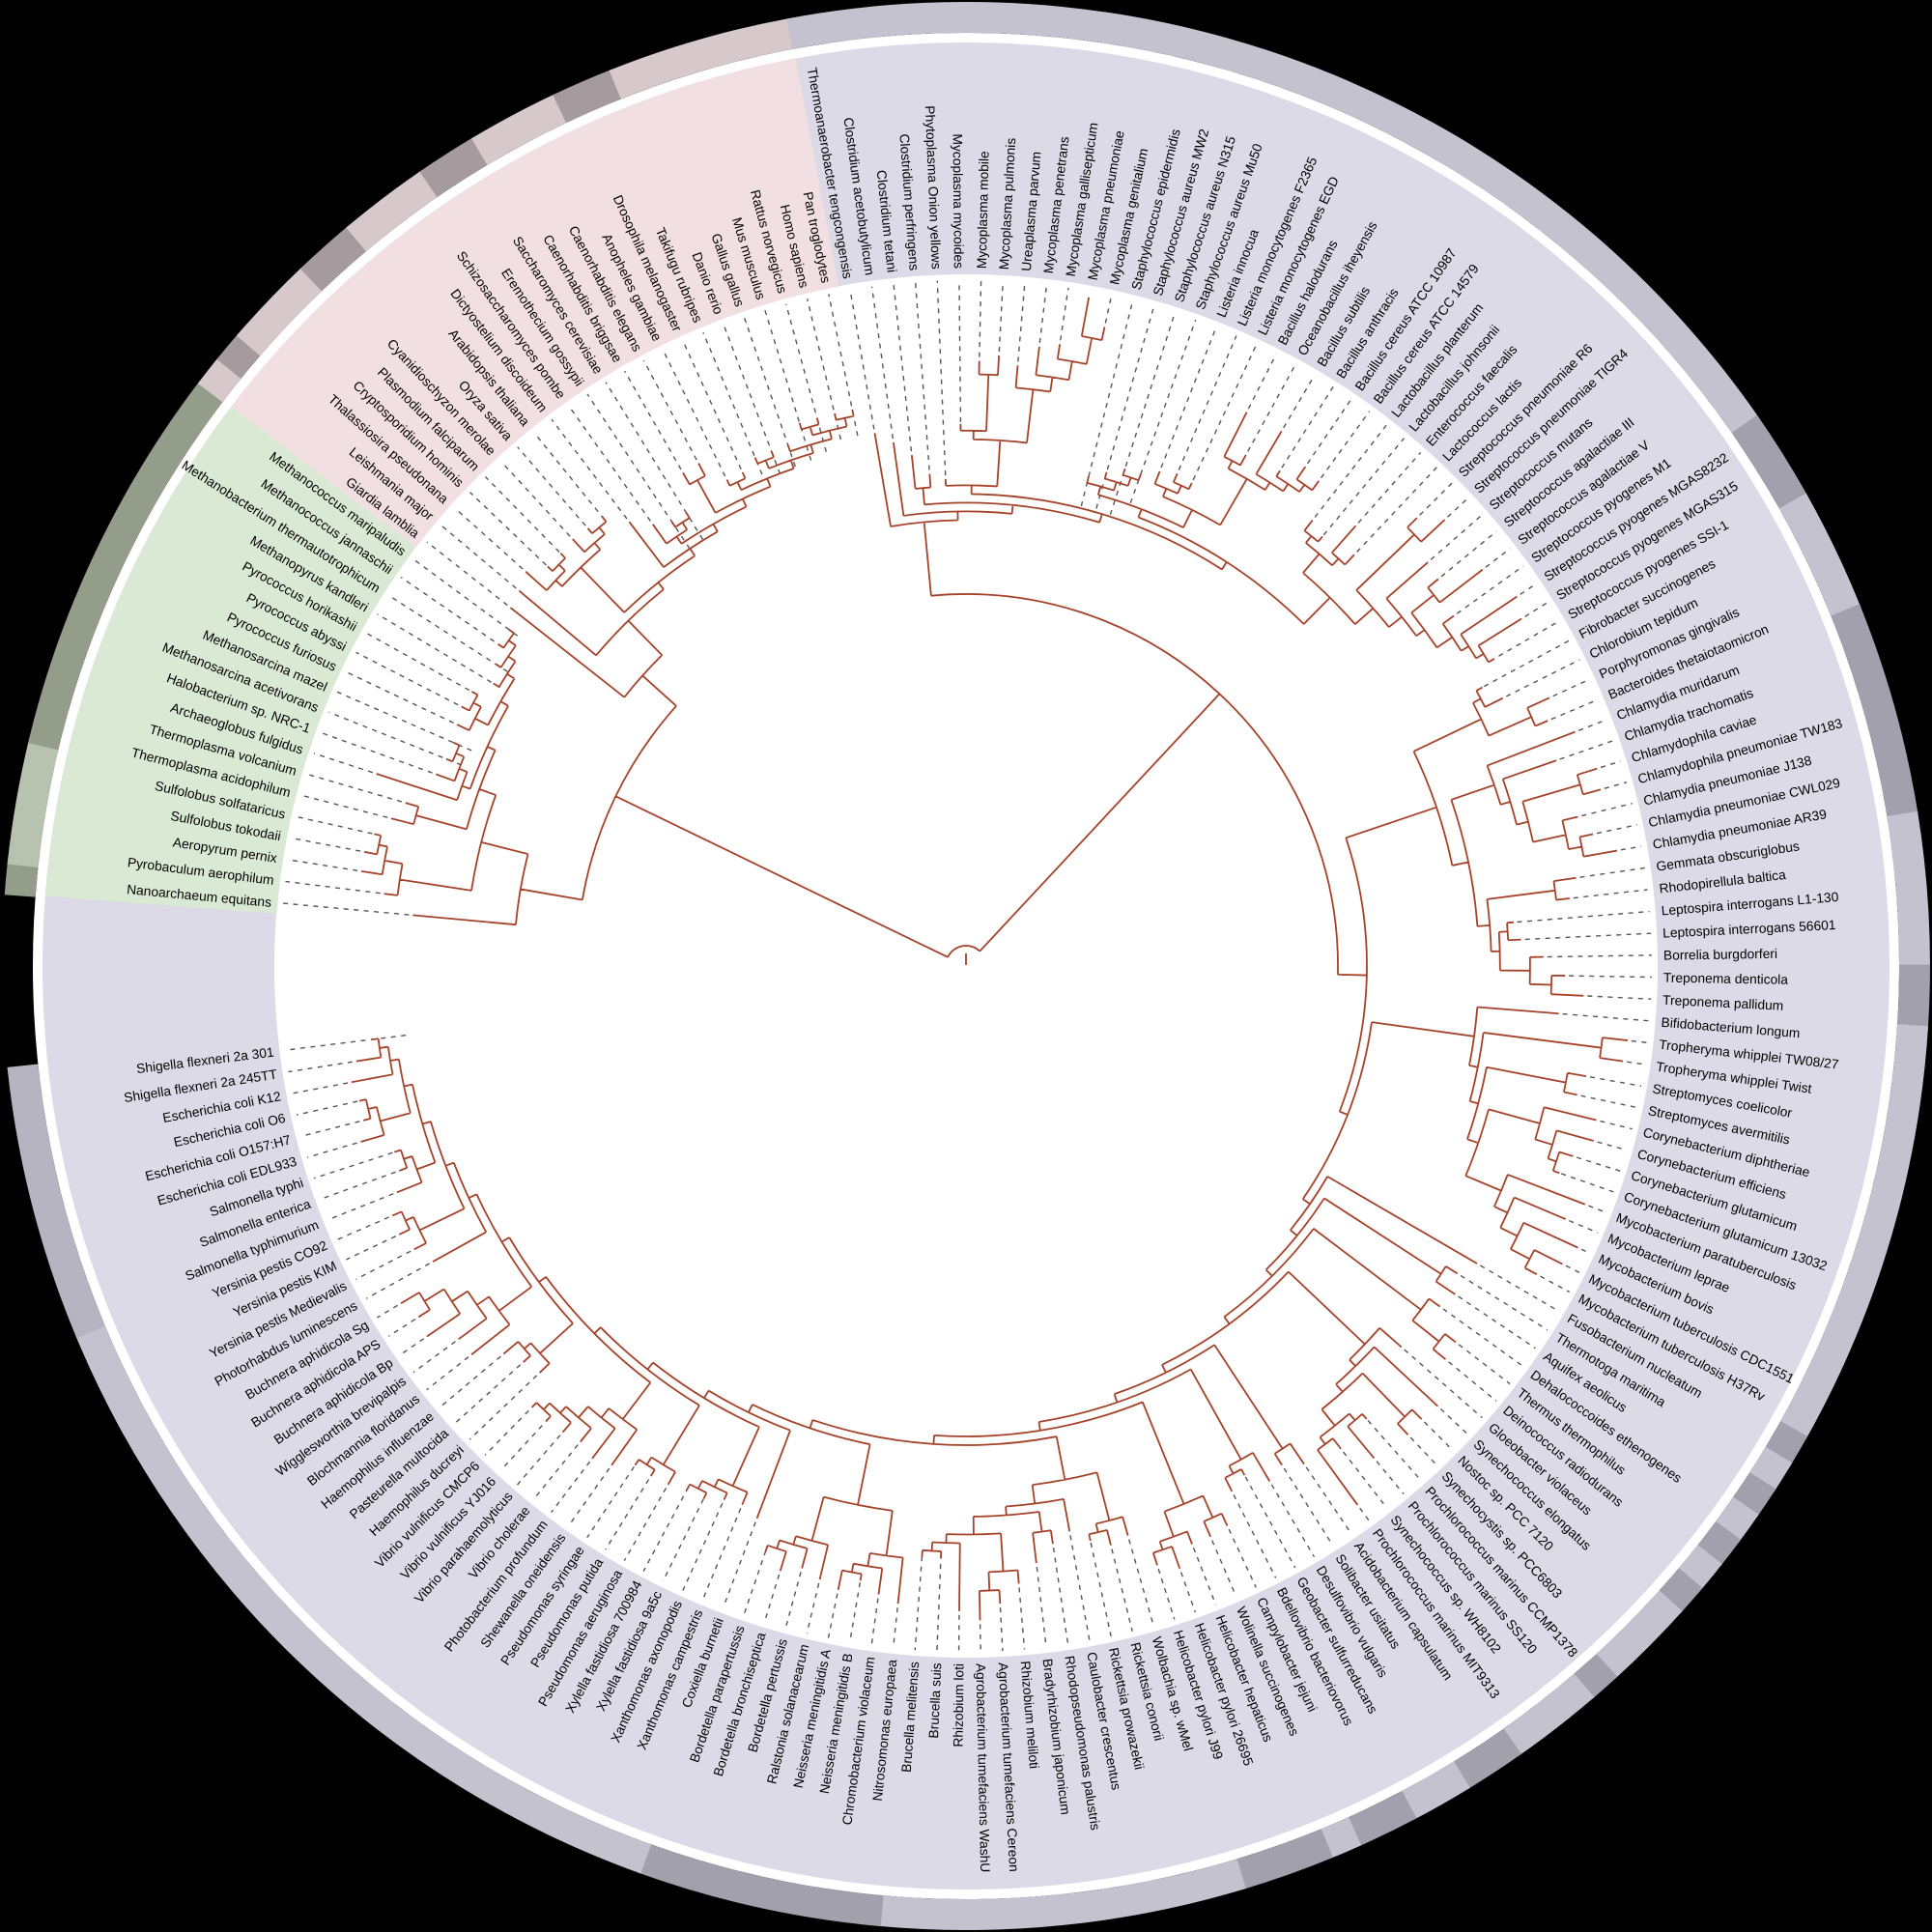  What do you see at coordinates (1008, 203) in the screenshot?
I see `svg-text: Mycoplasma pulmonis` at bounding box center [1008, 203].